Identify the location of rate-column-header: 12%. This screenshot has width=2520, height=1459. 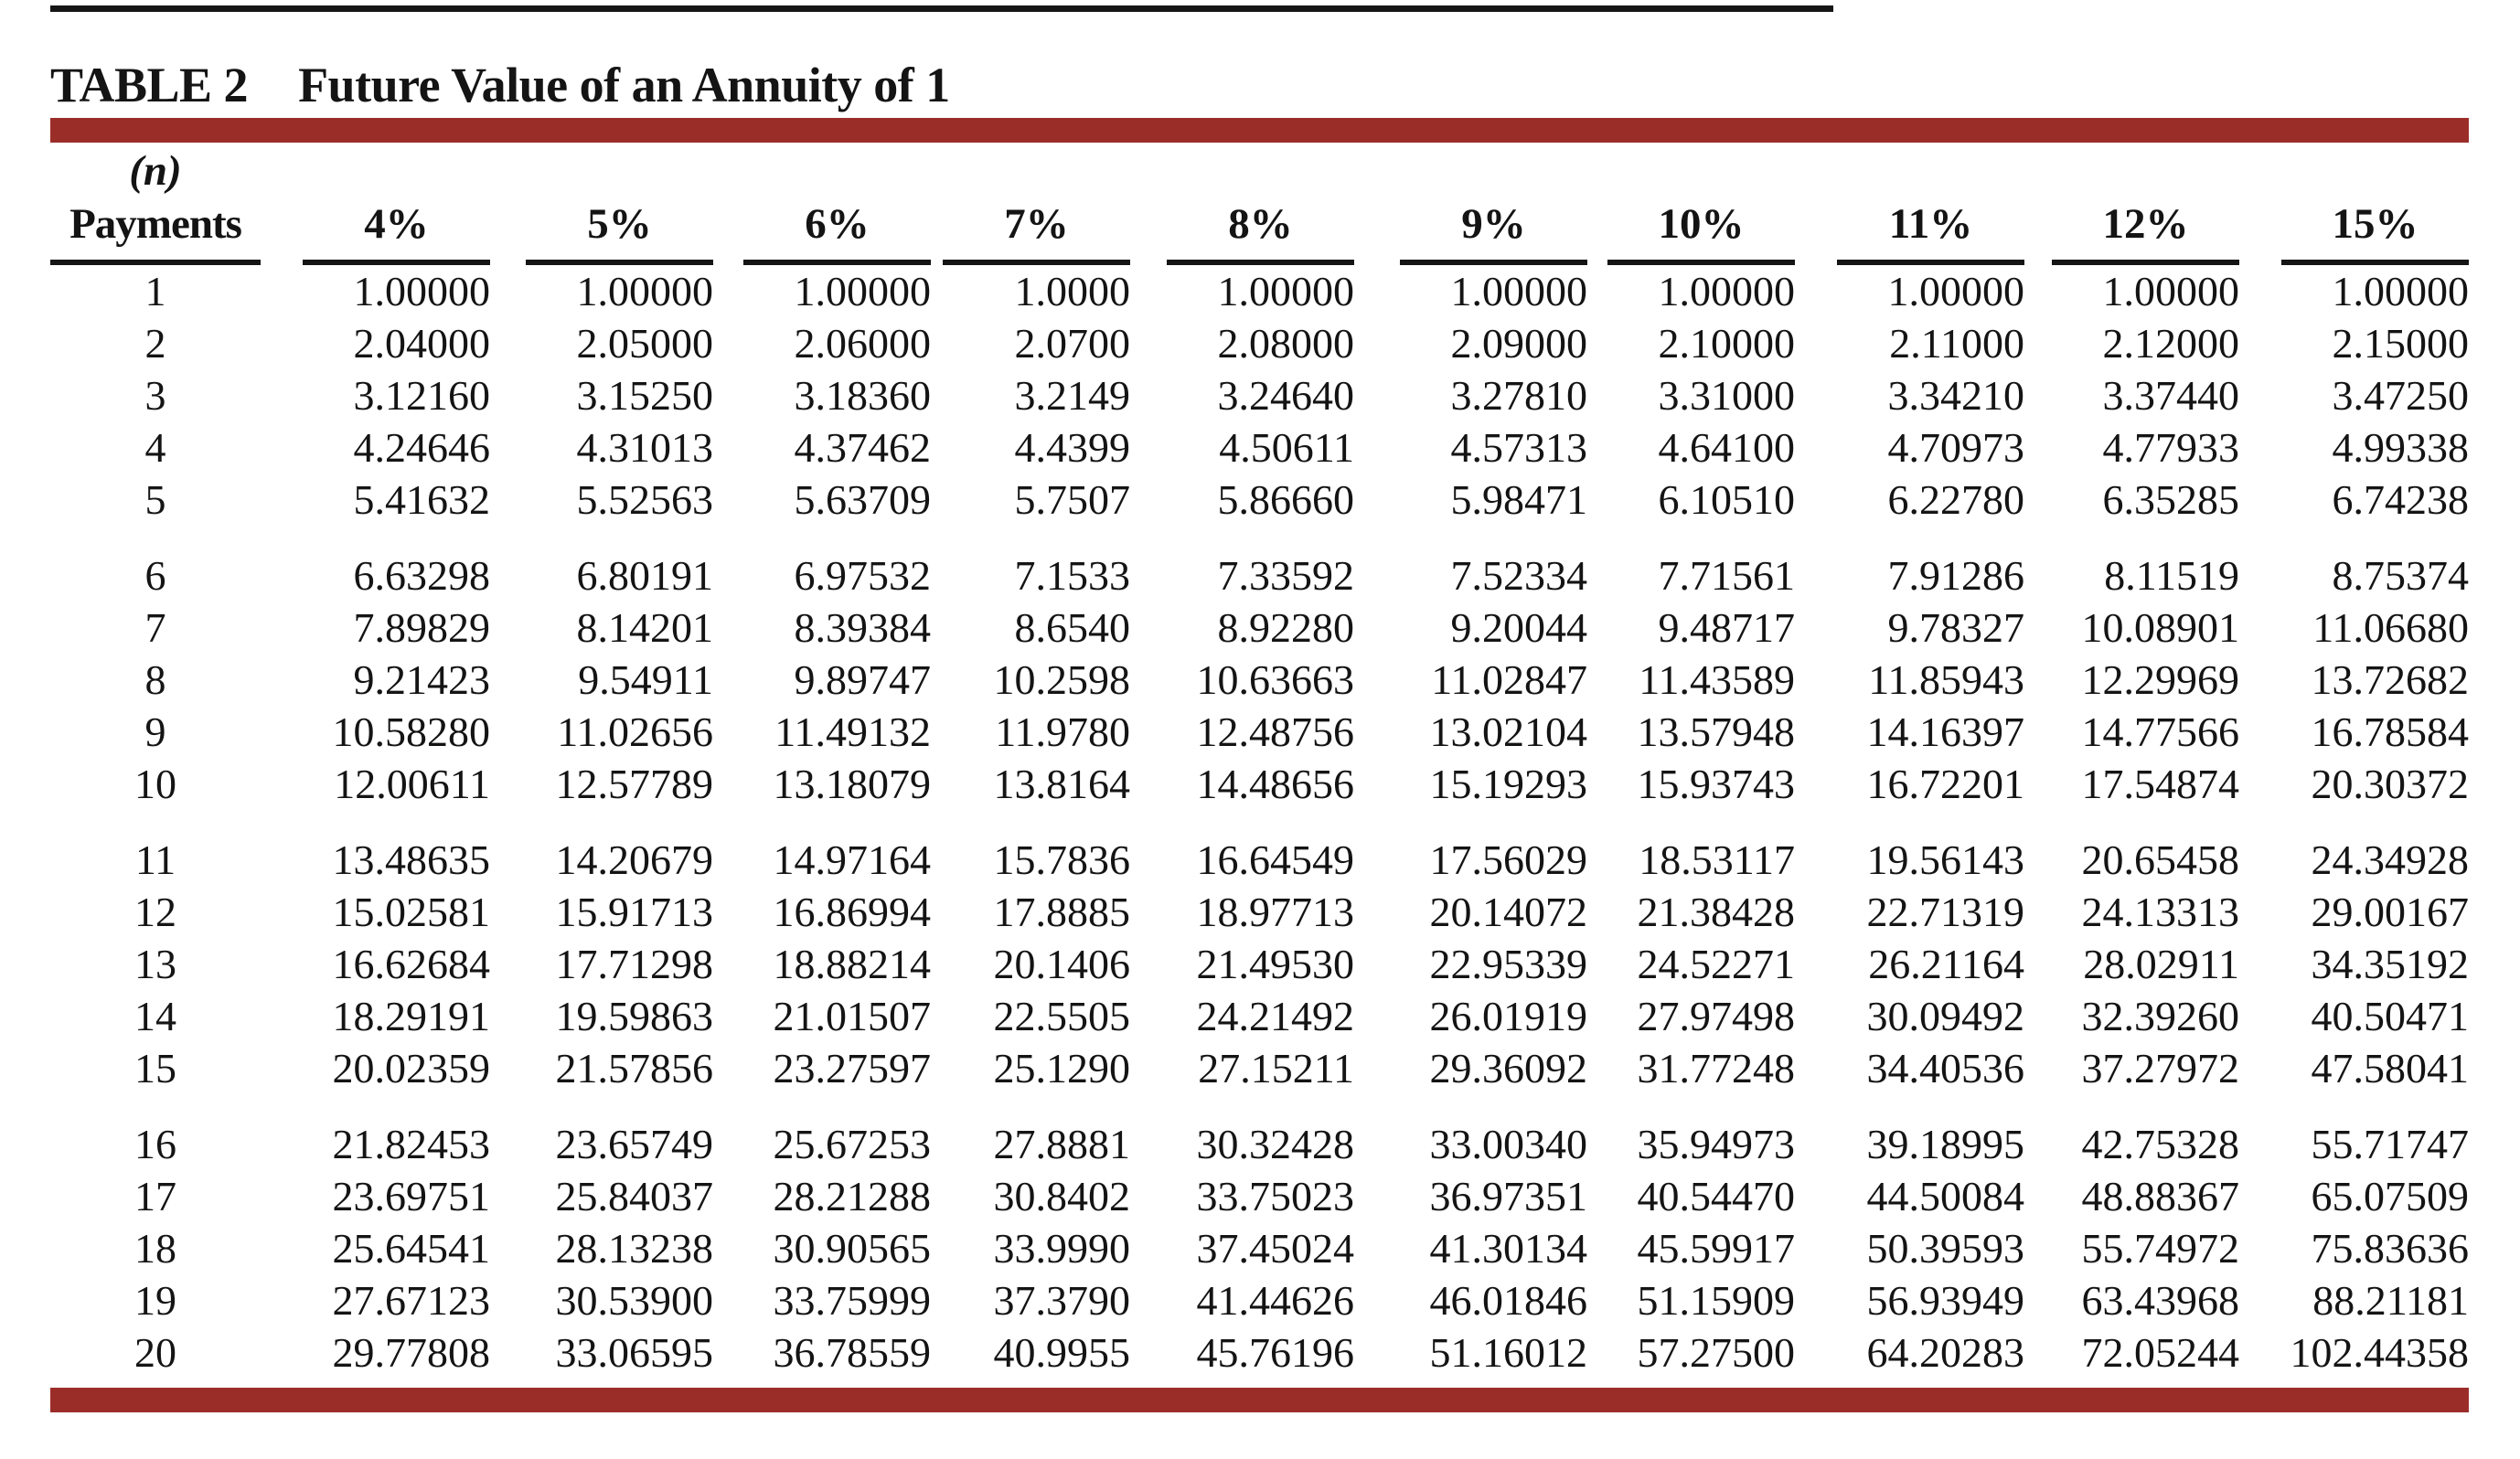
(2131, 204).